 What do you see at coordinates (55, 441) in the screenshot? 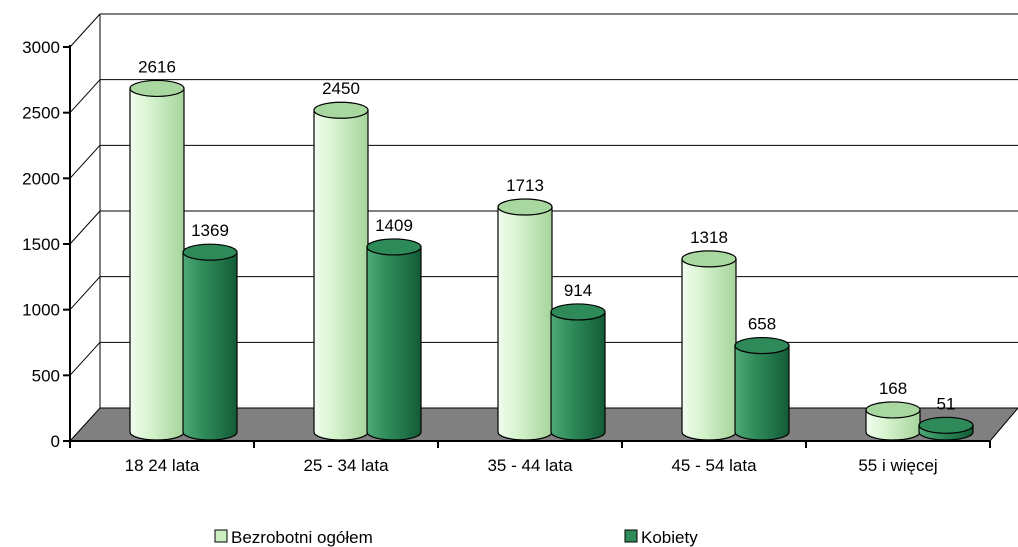
I see `y-tick-label: 0` at bounding box center [55, 441].